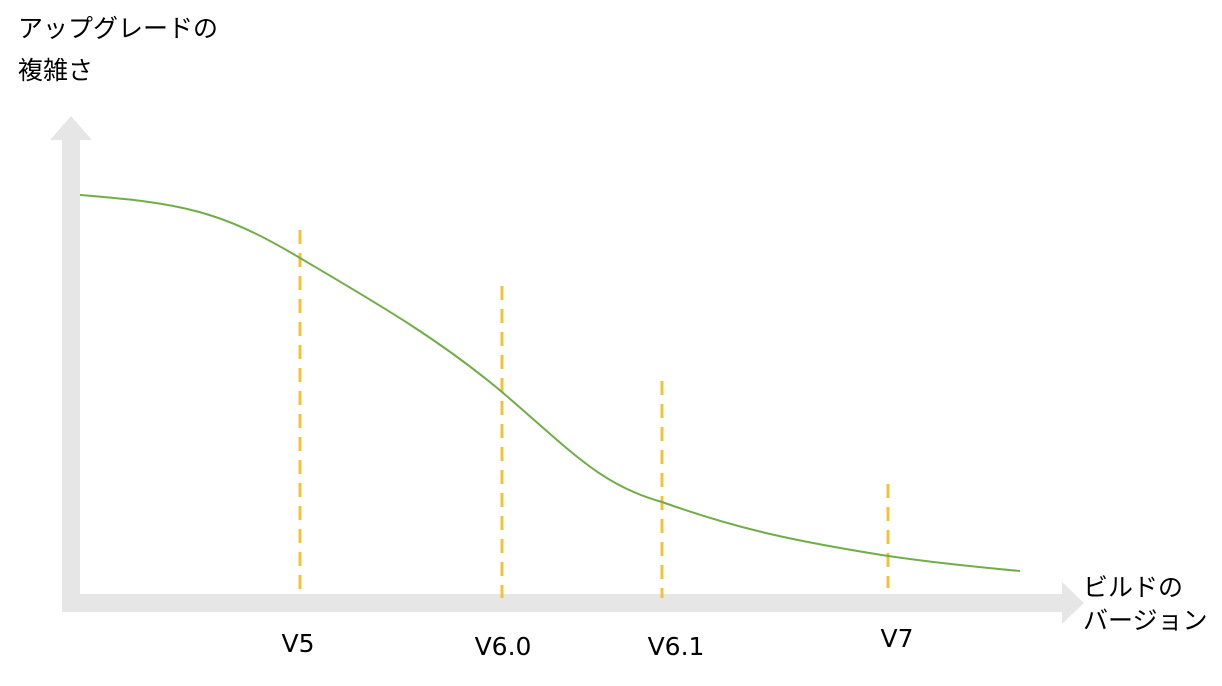  What do you see at coordinates (896, 638) in the screenshot?
I see `version-label: V7` at bounding box center [896, 638].